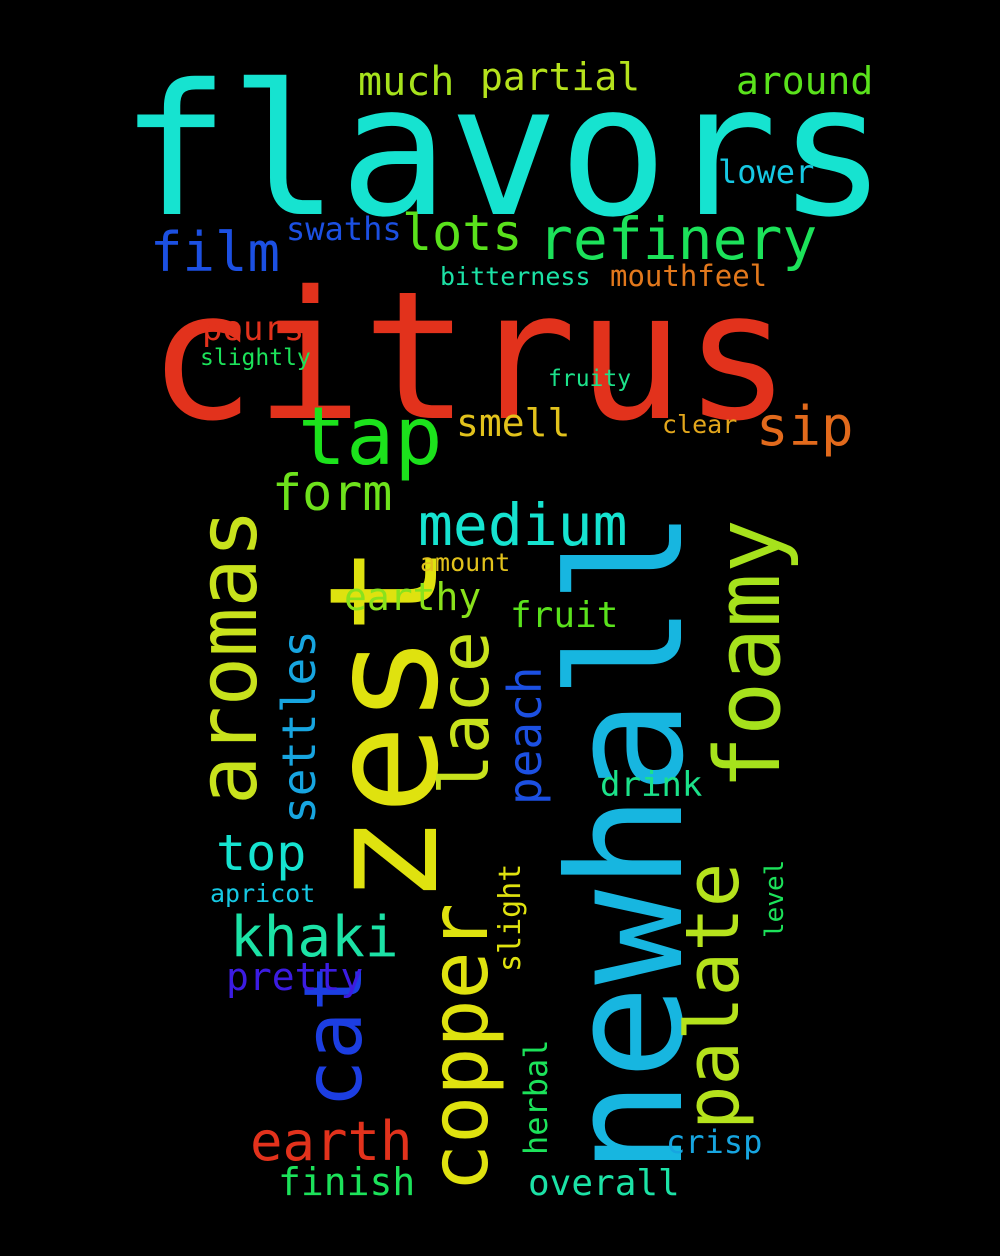 This screenshot has height=1256, width=1000. I want to click on word-top: top, so click(261, 853).